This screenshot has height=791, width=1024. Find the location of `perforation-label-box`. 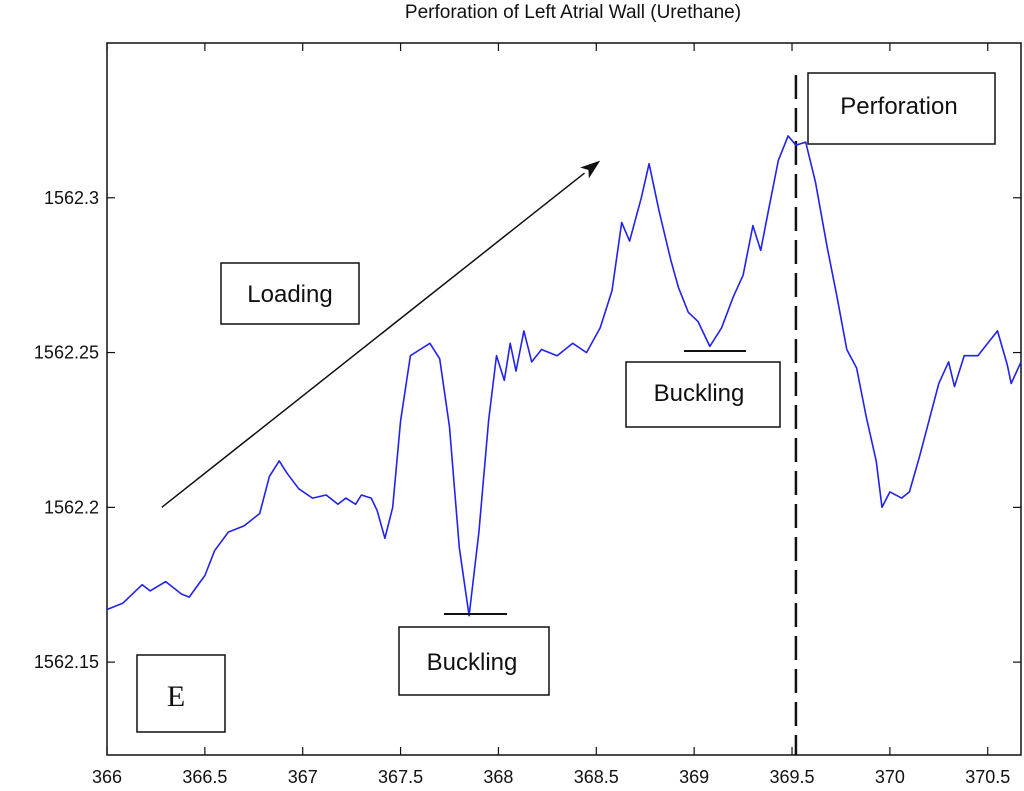

perforation-label-box is located at coordinates (901, 108).